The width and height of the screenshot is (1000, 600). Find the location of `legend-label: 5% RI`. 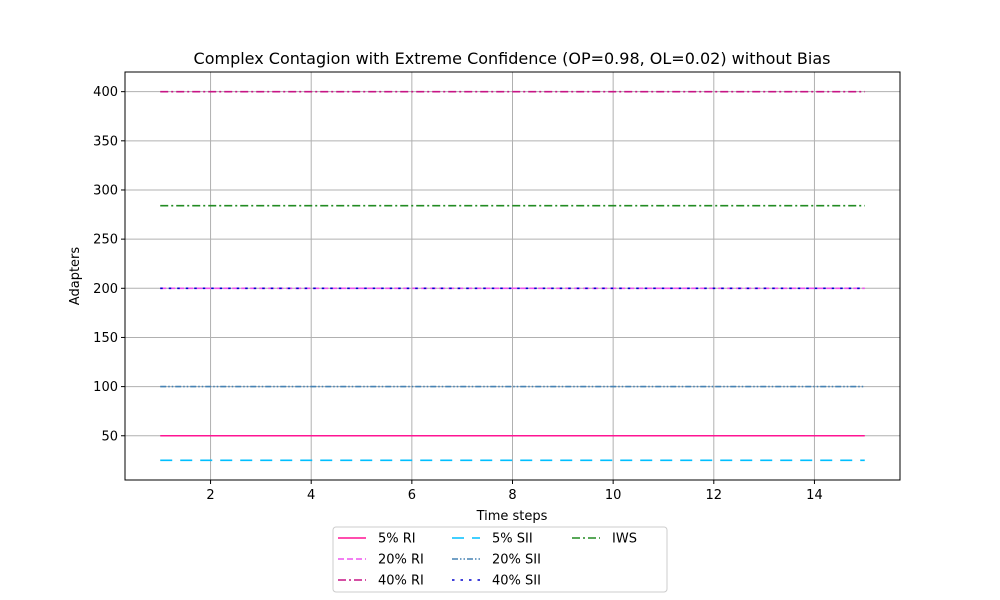

legend-label: 5% RI is located at coordinates (397, 539).